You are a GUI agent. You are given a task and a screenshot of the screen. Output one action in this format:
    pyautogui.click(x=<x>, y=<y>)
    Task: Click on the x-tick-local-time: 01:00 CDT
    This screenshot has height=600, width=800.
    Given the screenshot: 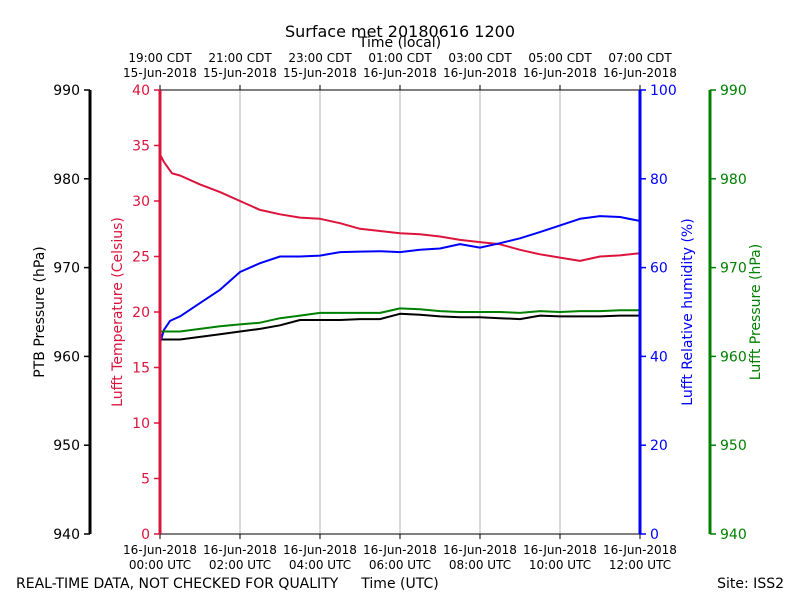 What is the action you would take?
    pyautogui.click(x=400, y=58)
    